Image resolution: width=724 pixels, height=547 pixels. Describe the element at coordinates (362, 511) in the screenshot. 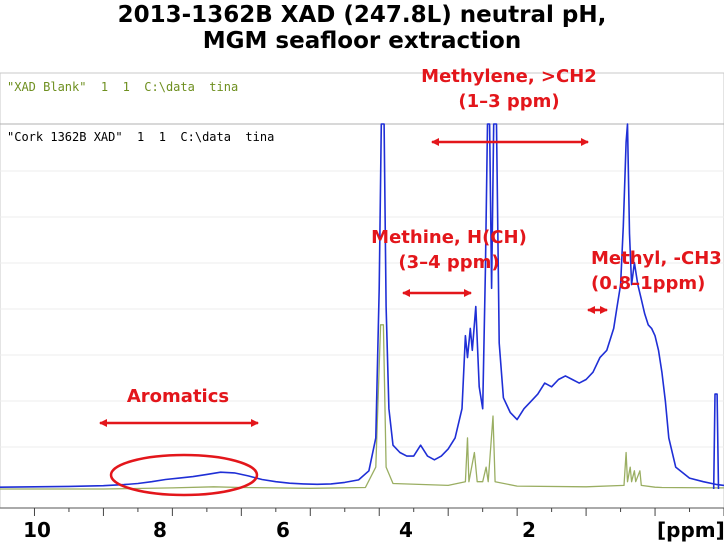

I see `x-axis` at that location.